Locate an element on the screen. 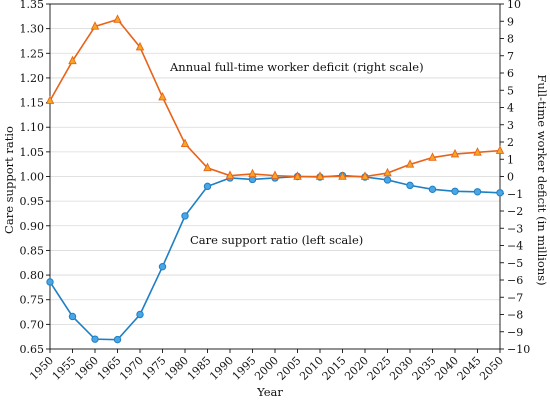  x-tick-label: 2005 is located at coordinates (289, 368).